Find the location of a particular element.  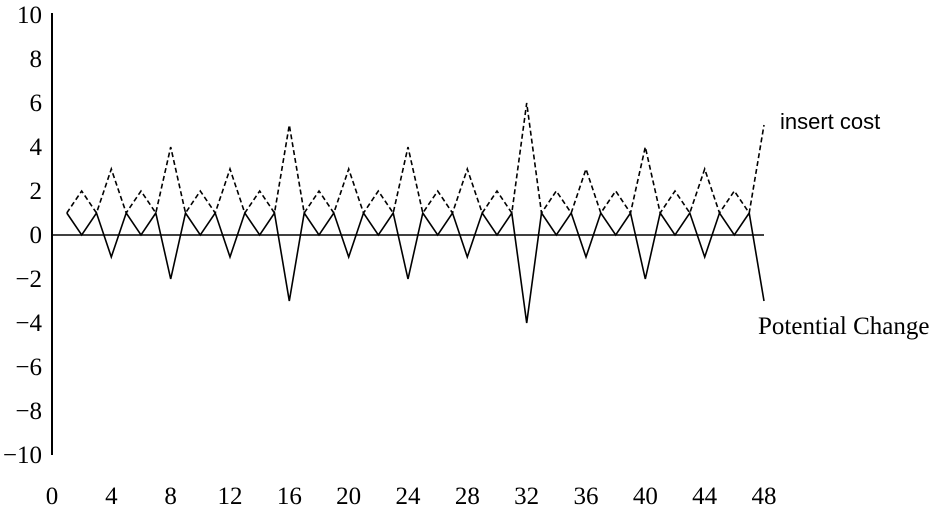

x-tick-label: 40 is located at coordinates (645, 496).